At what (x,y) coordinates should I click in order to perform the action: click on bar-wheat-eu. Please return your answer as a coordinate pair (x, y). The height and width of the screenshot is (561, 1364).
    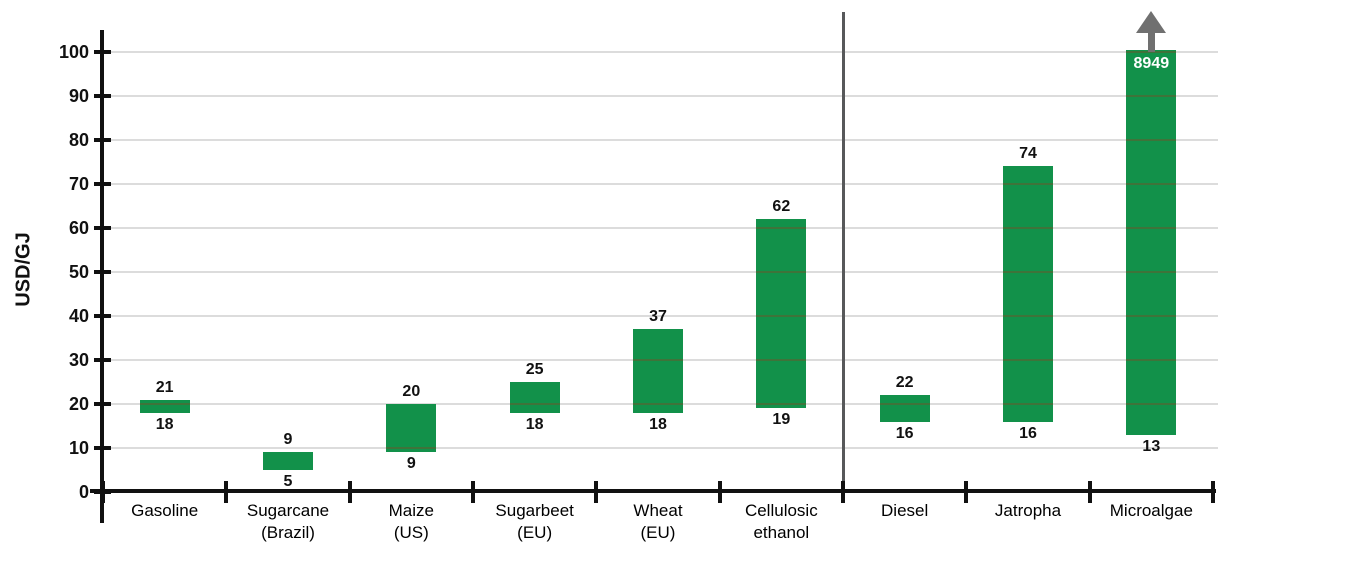
    Looking at the image, I should click on (658, 371).